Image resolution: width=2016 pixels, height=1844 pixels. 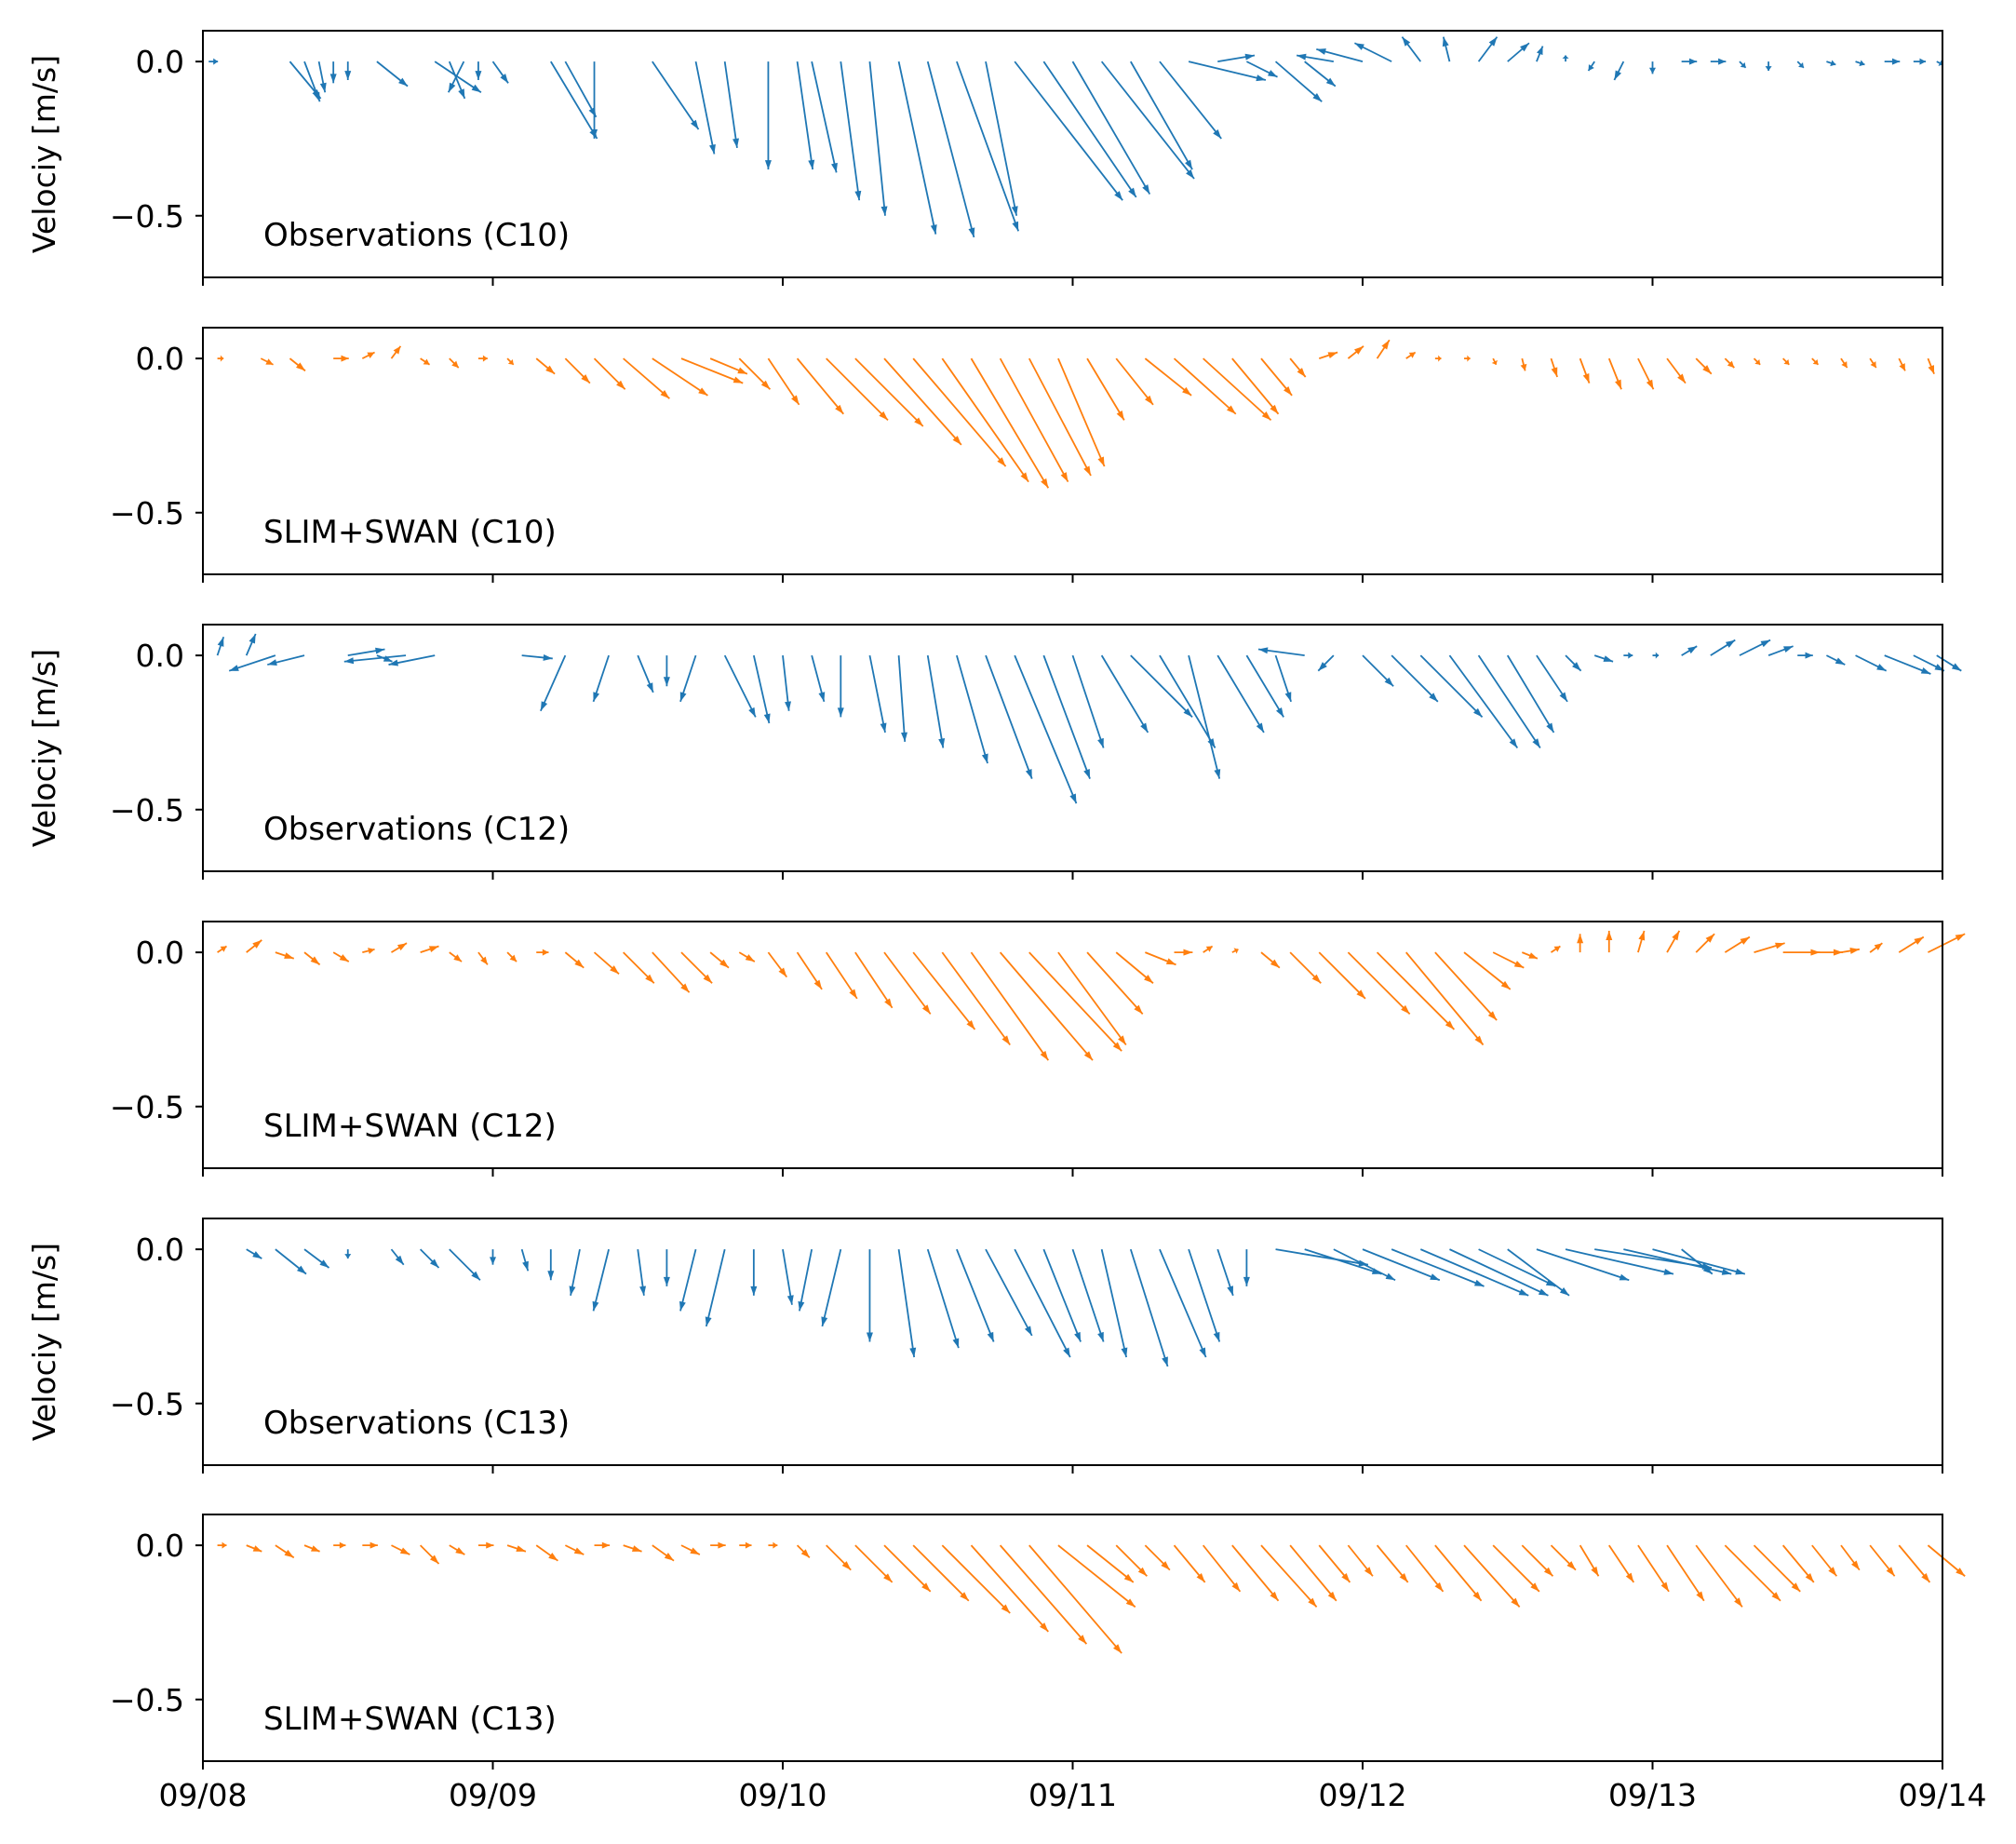 I want to click on x-tick-label: 09/08, so click(x=202, y=1795).